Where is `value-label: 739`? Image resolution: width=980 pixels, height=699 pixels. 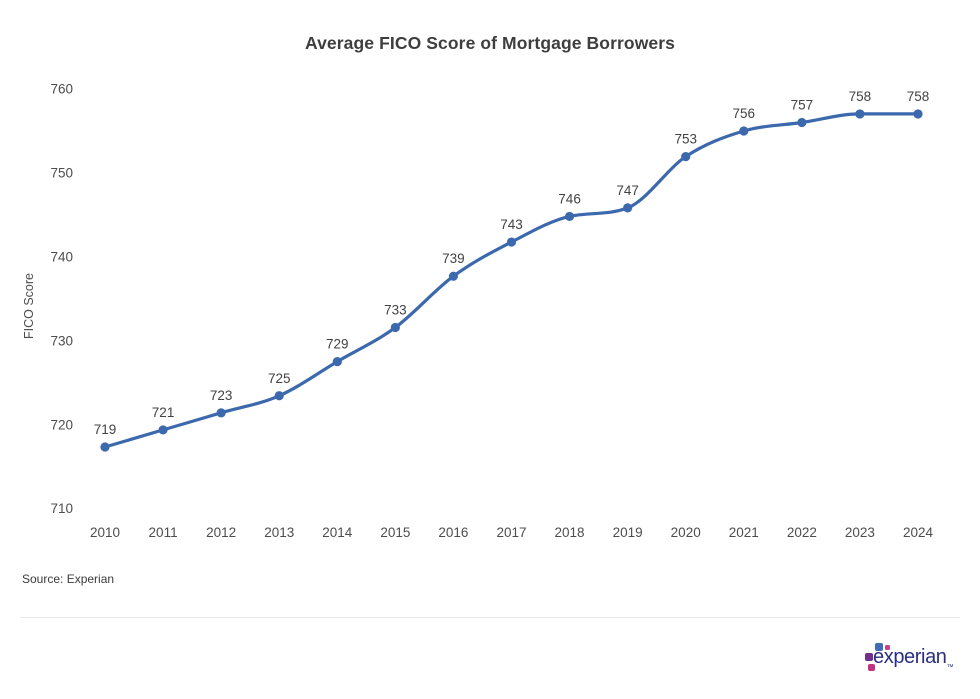 value-label: 739 is located at coordinates (453, 258).